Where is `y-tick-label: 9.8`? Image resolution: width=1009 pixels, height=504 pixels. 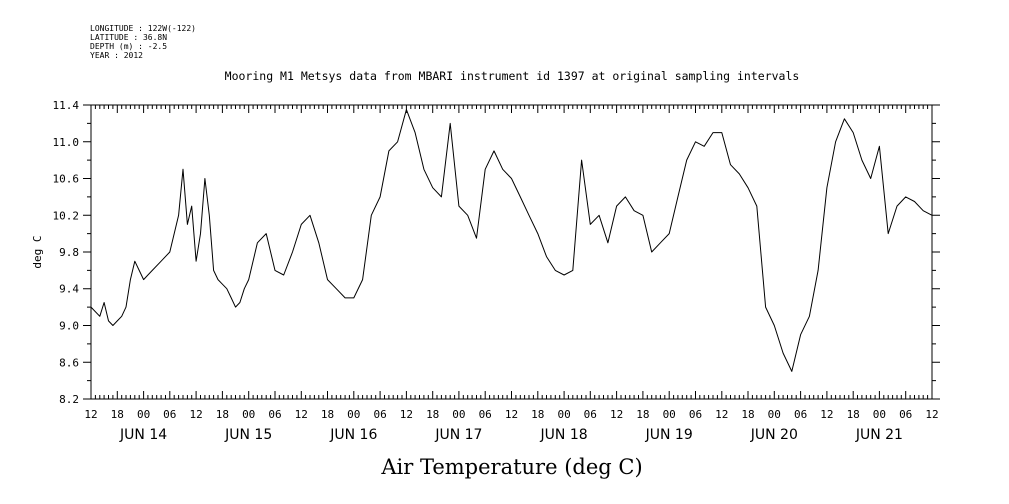 y-tick-label: 9.8 is located at coordinates (69, 252).